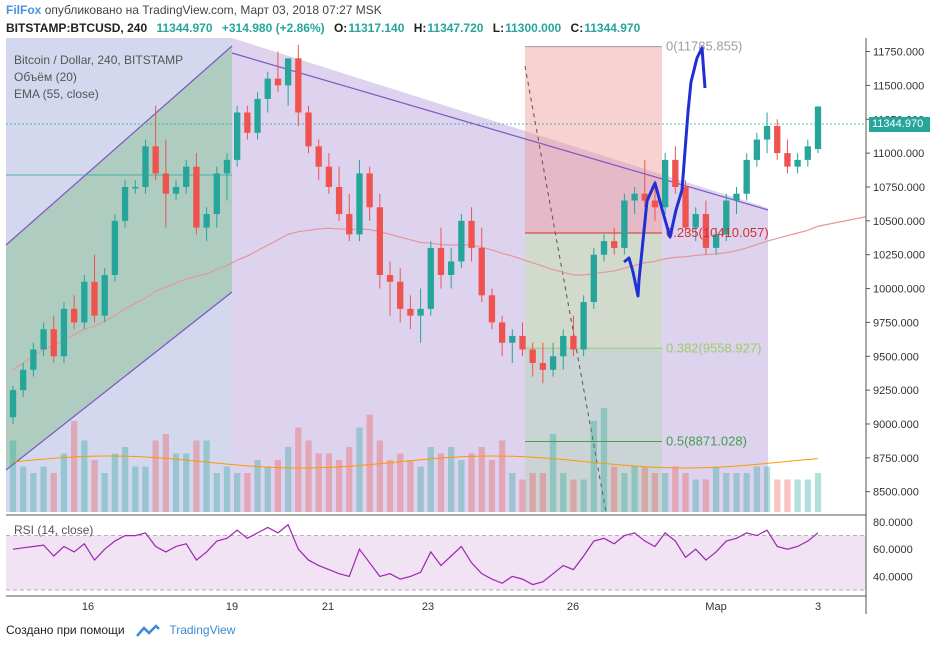 The height and width of the screenshot is (650, 935). Describe the element at coordinates (455, 28) in the screenshot. I see `high-value: 11347.720` at that location.